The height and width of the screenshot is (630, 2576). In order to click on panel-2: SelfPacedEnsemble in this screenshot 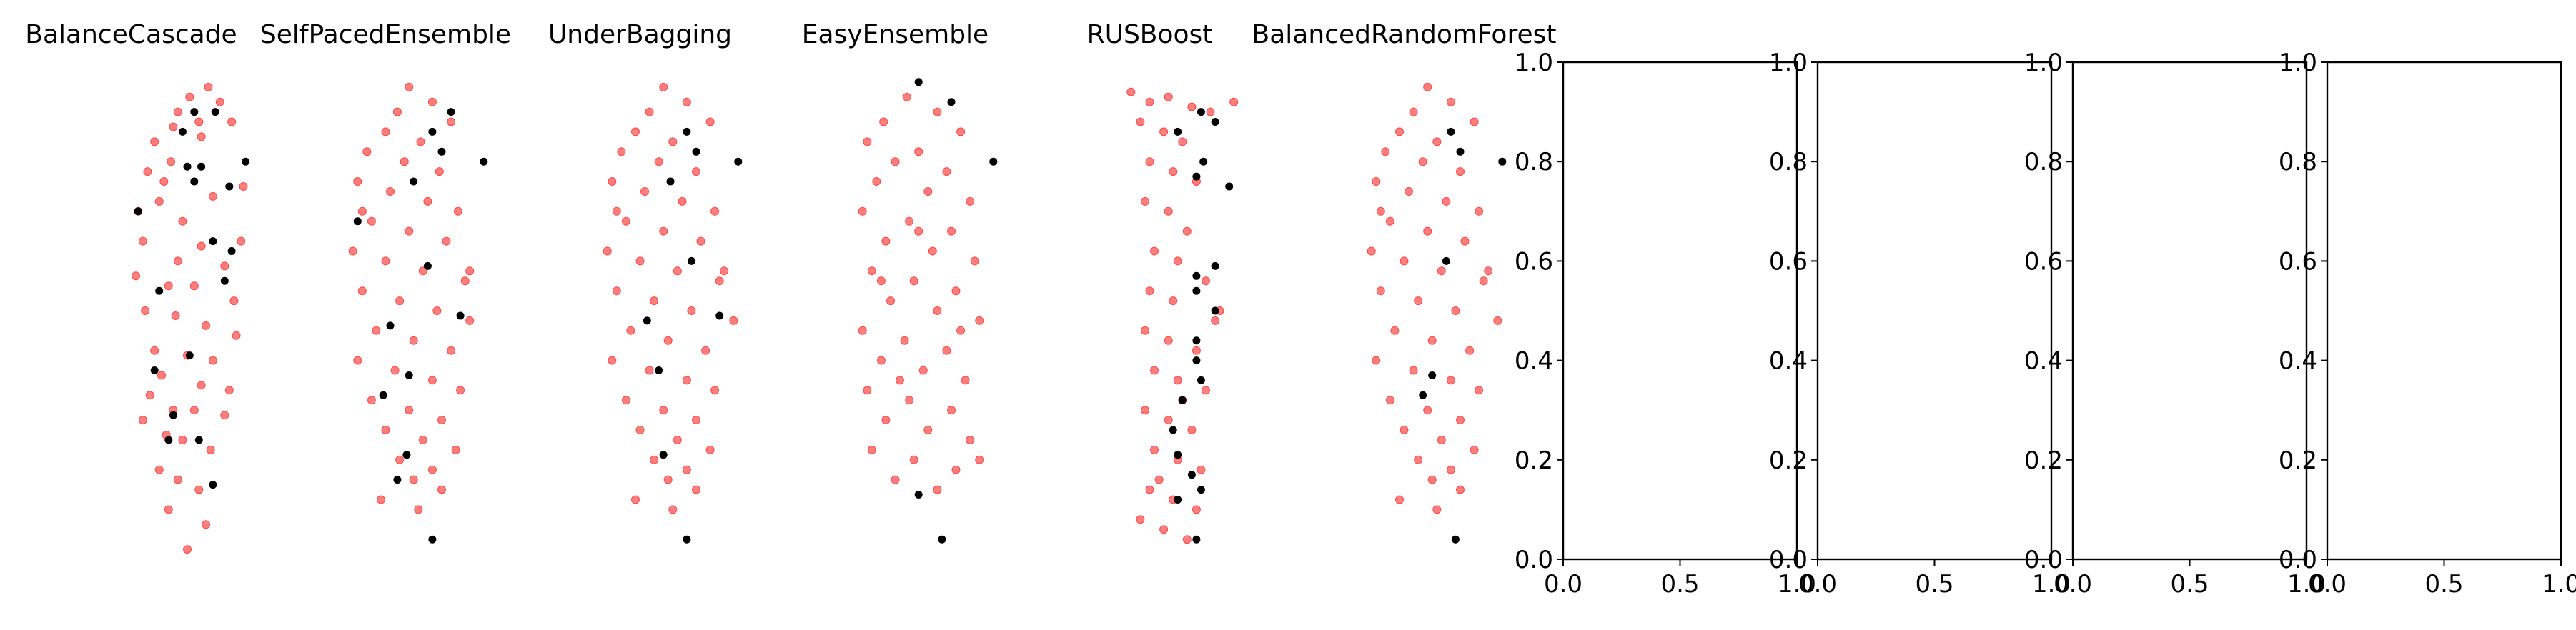, I will do `click(385, 282)`.